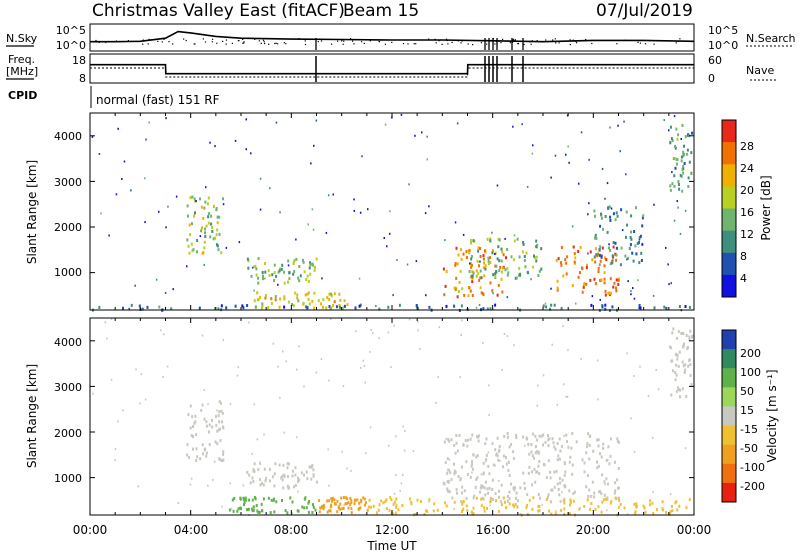  What do you see at coordinates (772, 415) in the screenshot?
I see `velocity-cbar-label: Velocity [m s⁻¹]` at bounding box center [772, 415].